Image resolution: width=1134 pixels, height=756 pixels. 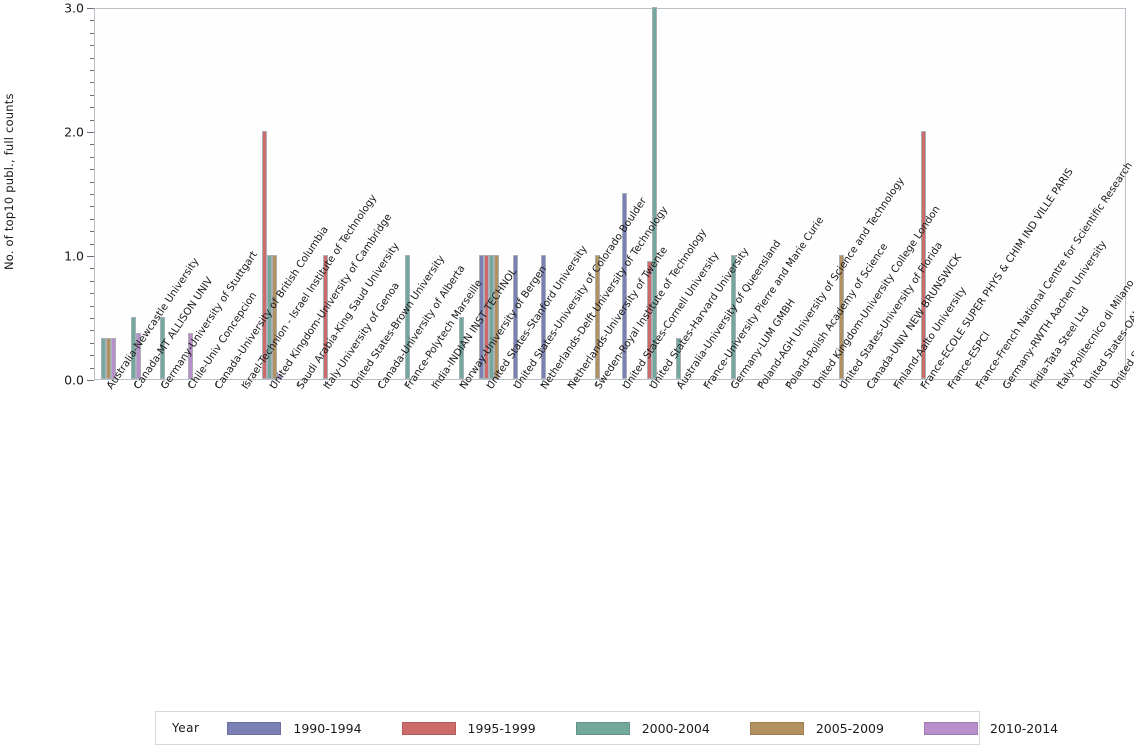 I want to click on legend-item: 2005-2009, so click(x=816, y=728).